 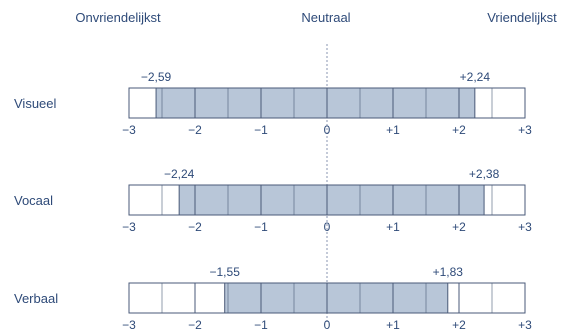 What do you see at coordinates (448, 272) in the screenshot?
I see `high-value-label: +1,83` at bounding box center [448, 272].